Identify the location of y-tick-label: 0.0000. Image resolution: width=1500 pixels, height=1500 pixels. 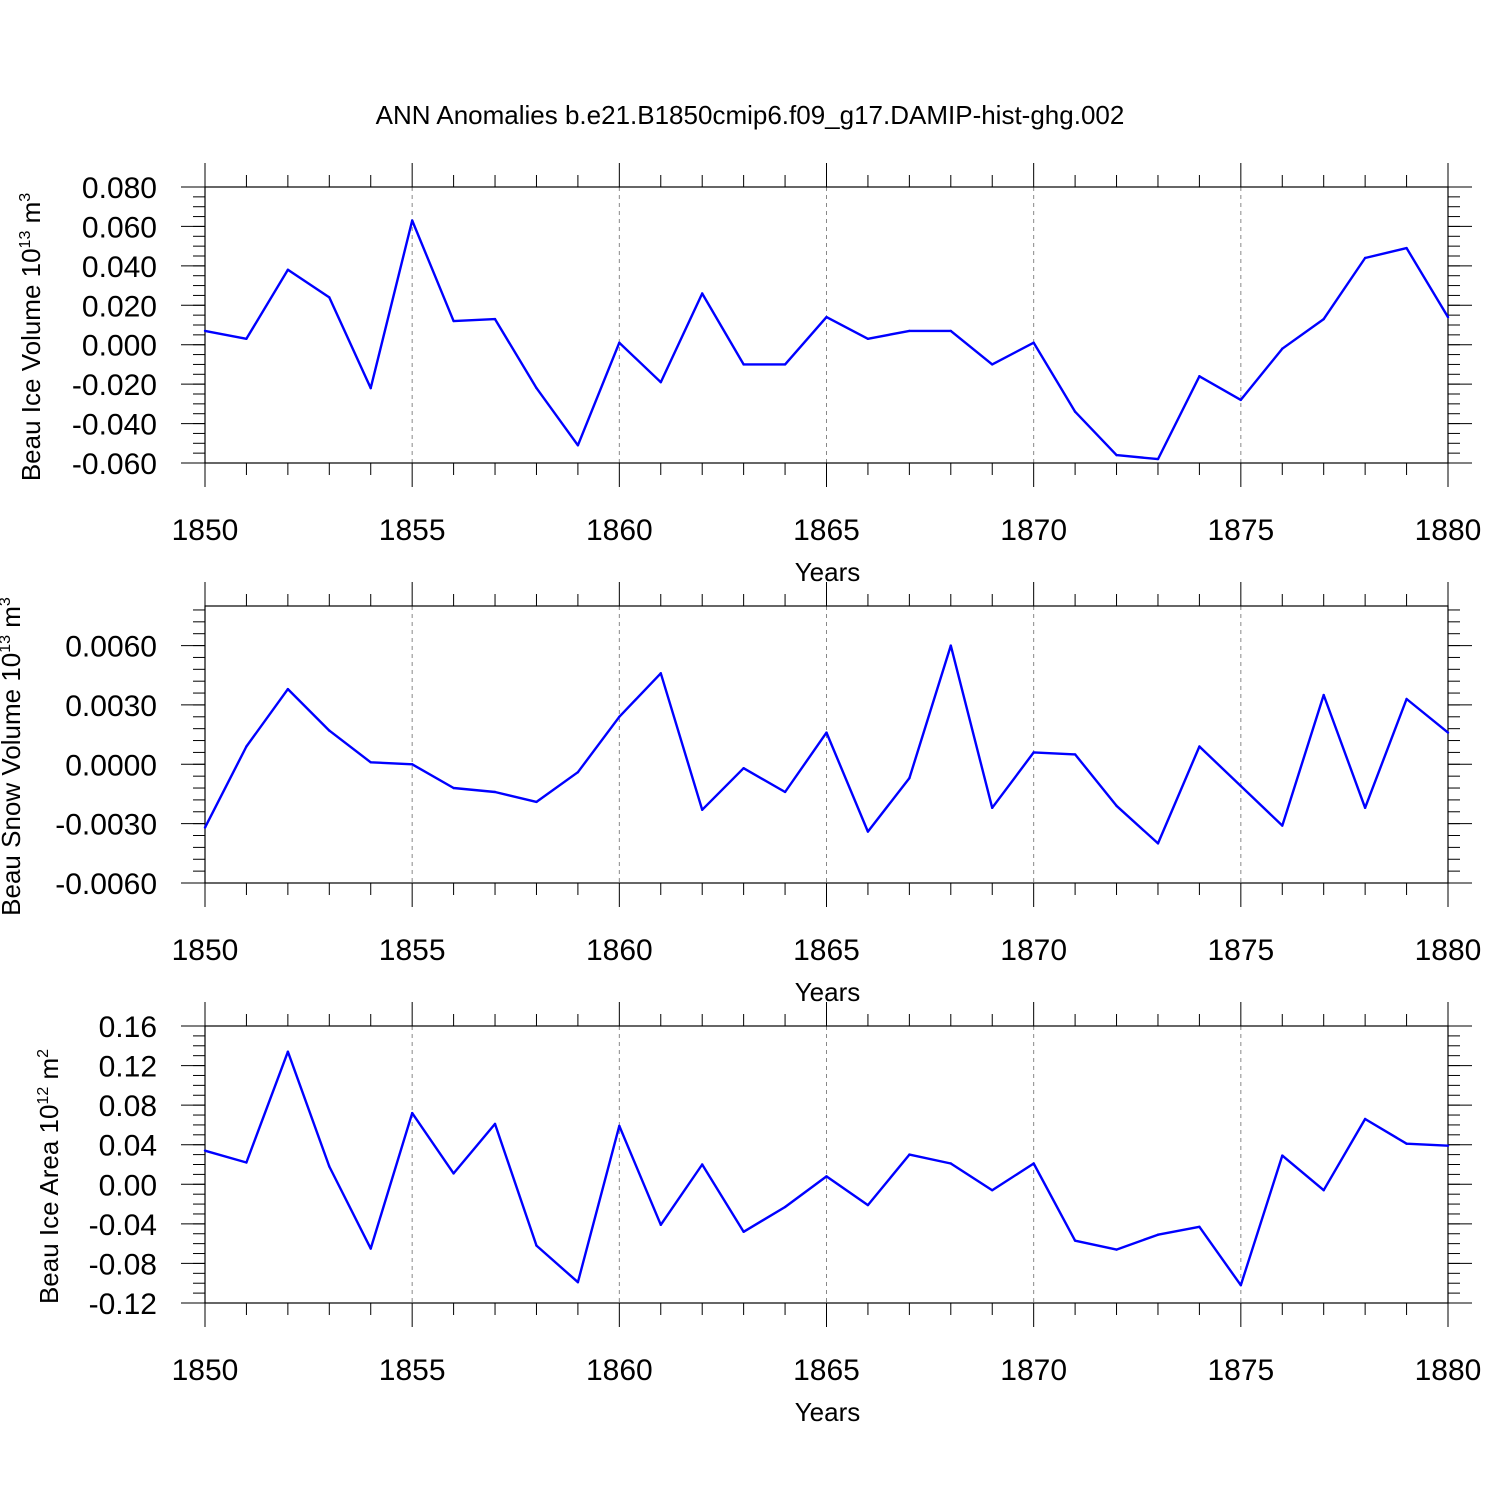
(111, 765).